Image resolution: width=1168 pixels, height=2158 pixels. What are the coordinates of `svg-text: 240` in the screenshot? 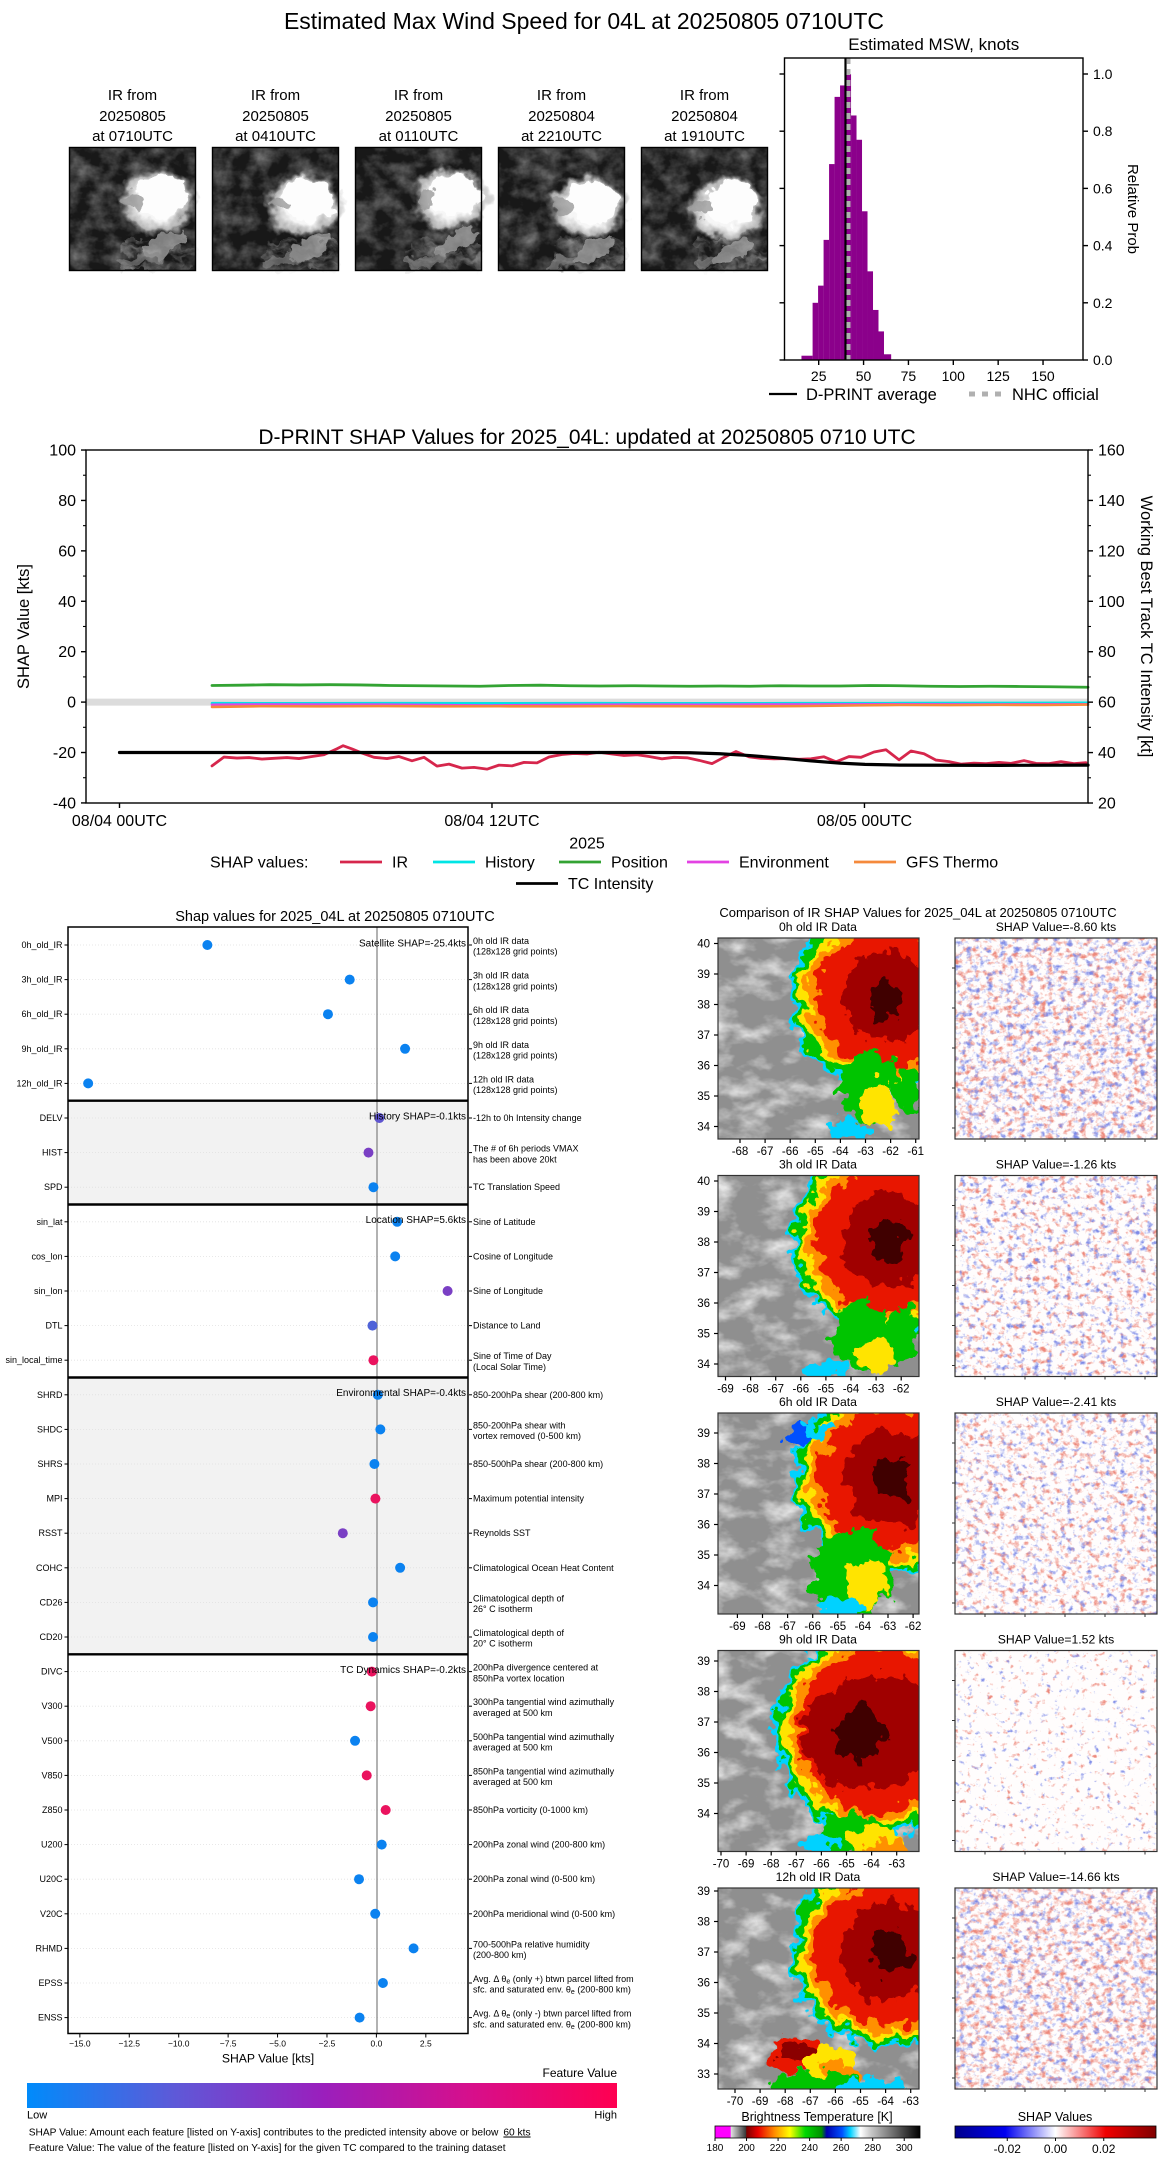 It's located at (809, 2148).